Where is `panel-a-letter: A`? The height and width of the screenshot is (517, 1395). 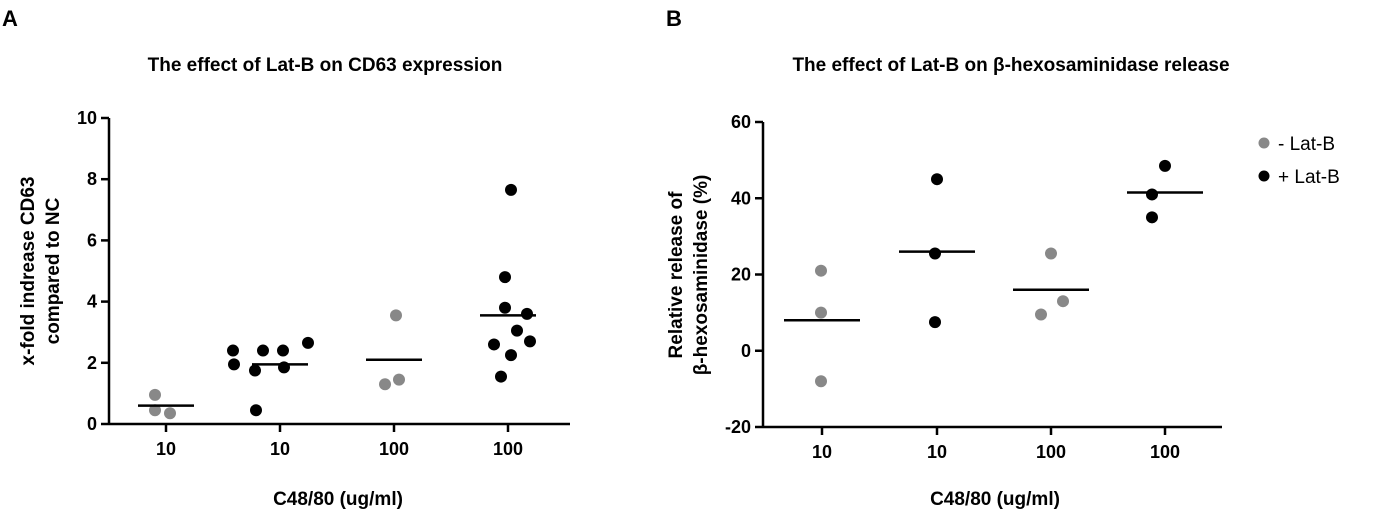
panel-a-letter: A is located at coordinates (10, 18).